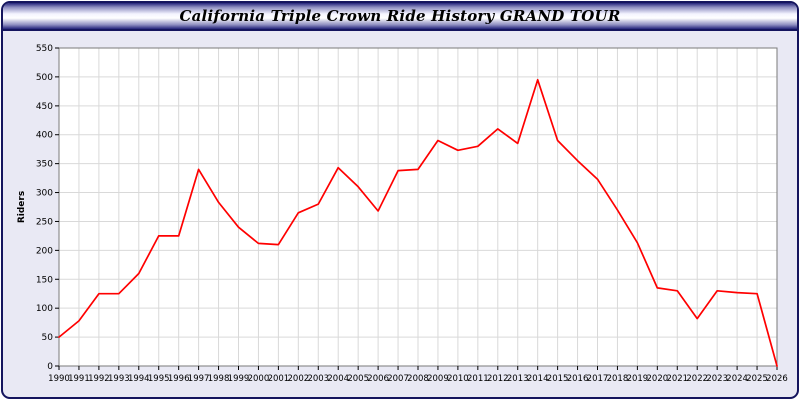 Image resolution: width=800 pixels, height=400 pixels. What do you see at coordinates (638, 379) in the screenshot?
I see `x-tick-label: 2019` at bounding box center [638, 379].